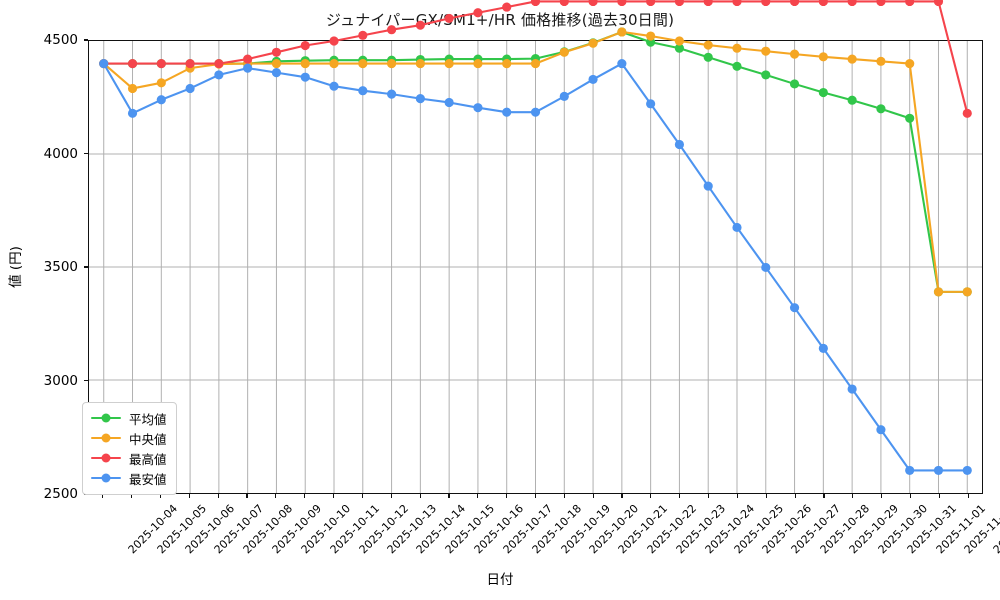  I want to click on chart-title: ジュナイパーGX/SM1+/HR 価格推移(過去30日間), so click(500, 20).